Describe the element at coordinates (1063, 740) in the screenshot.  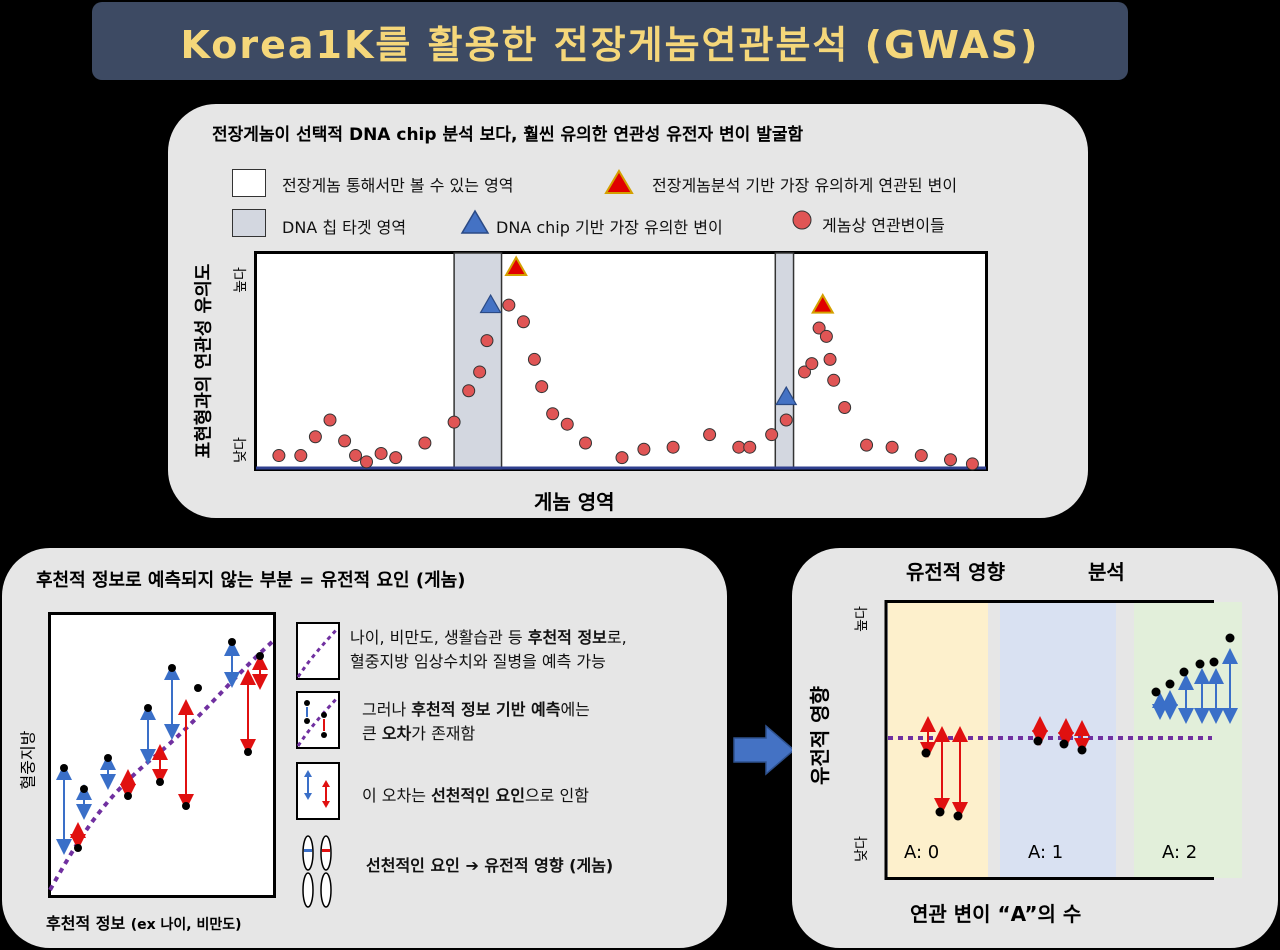
I see `br-genetic-effect-chart` at that location.